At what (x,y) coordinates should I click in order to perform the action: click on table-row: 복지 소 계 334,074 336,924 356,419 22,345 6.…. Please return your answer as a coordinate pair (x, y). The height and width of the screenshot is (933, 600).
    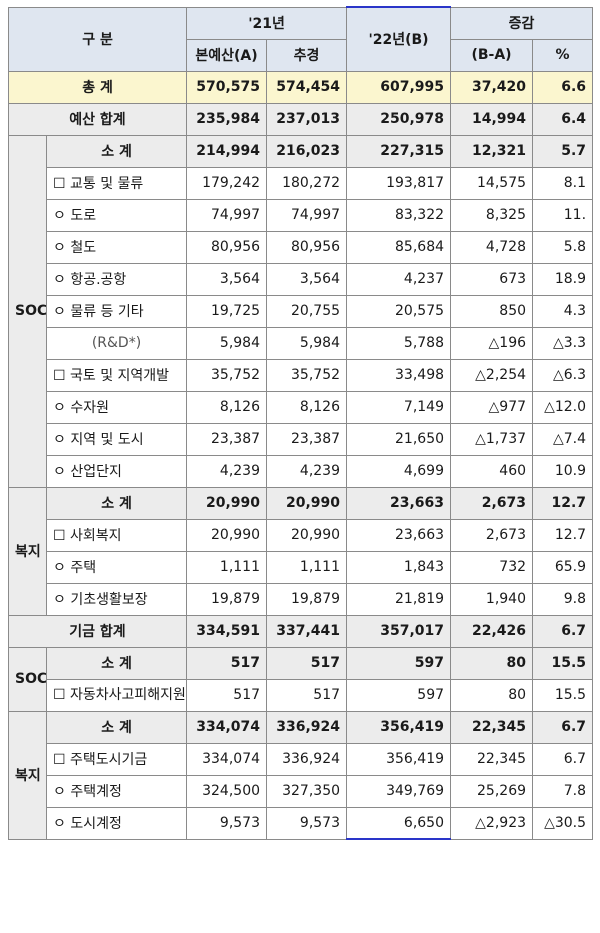
    Looking at the image, I should click on (301, 775).